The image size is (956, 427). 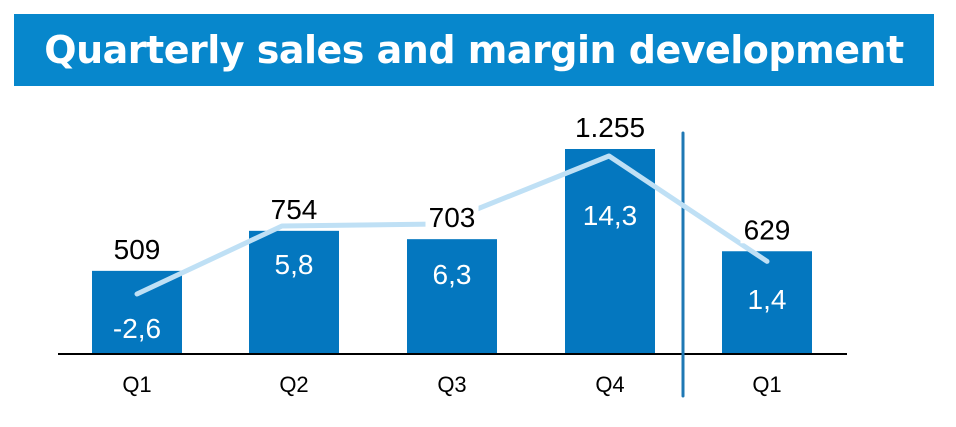 What do you see at coordinates (610, 215) in the screenshot?
I see `margin-value-label: 14,3` at bounding box center [610, 215].